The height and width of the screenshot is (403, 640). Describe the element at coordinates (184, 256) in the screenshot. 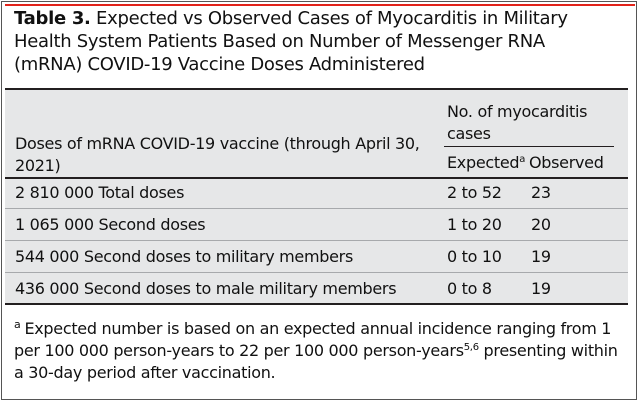

I see `row-3-doses: 544 000 Second doses to military members` at that location.